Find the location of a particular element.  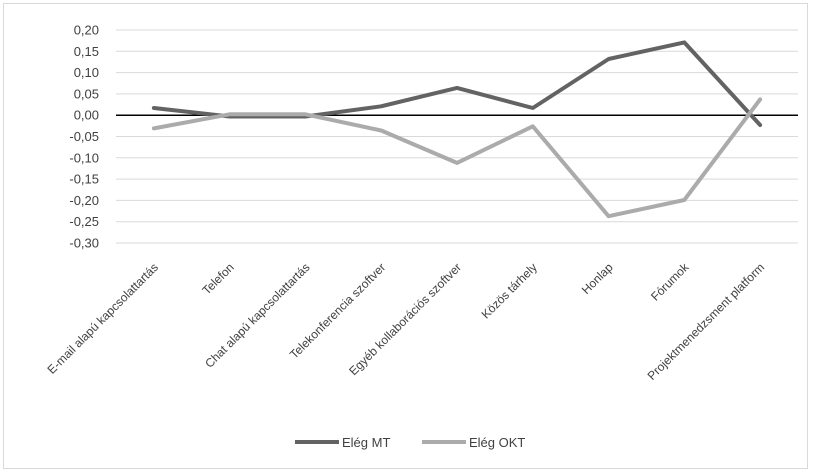

legend-label: Elég OKT is located at coordinates (497, 442).